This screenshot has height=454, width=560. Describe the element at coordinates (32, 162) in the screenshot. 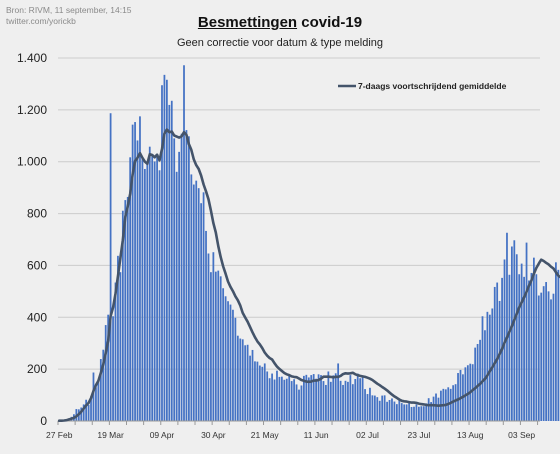

I see `y-tick-label: 1.000` at that location.